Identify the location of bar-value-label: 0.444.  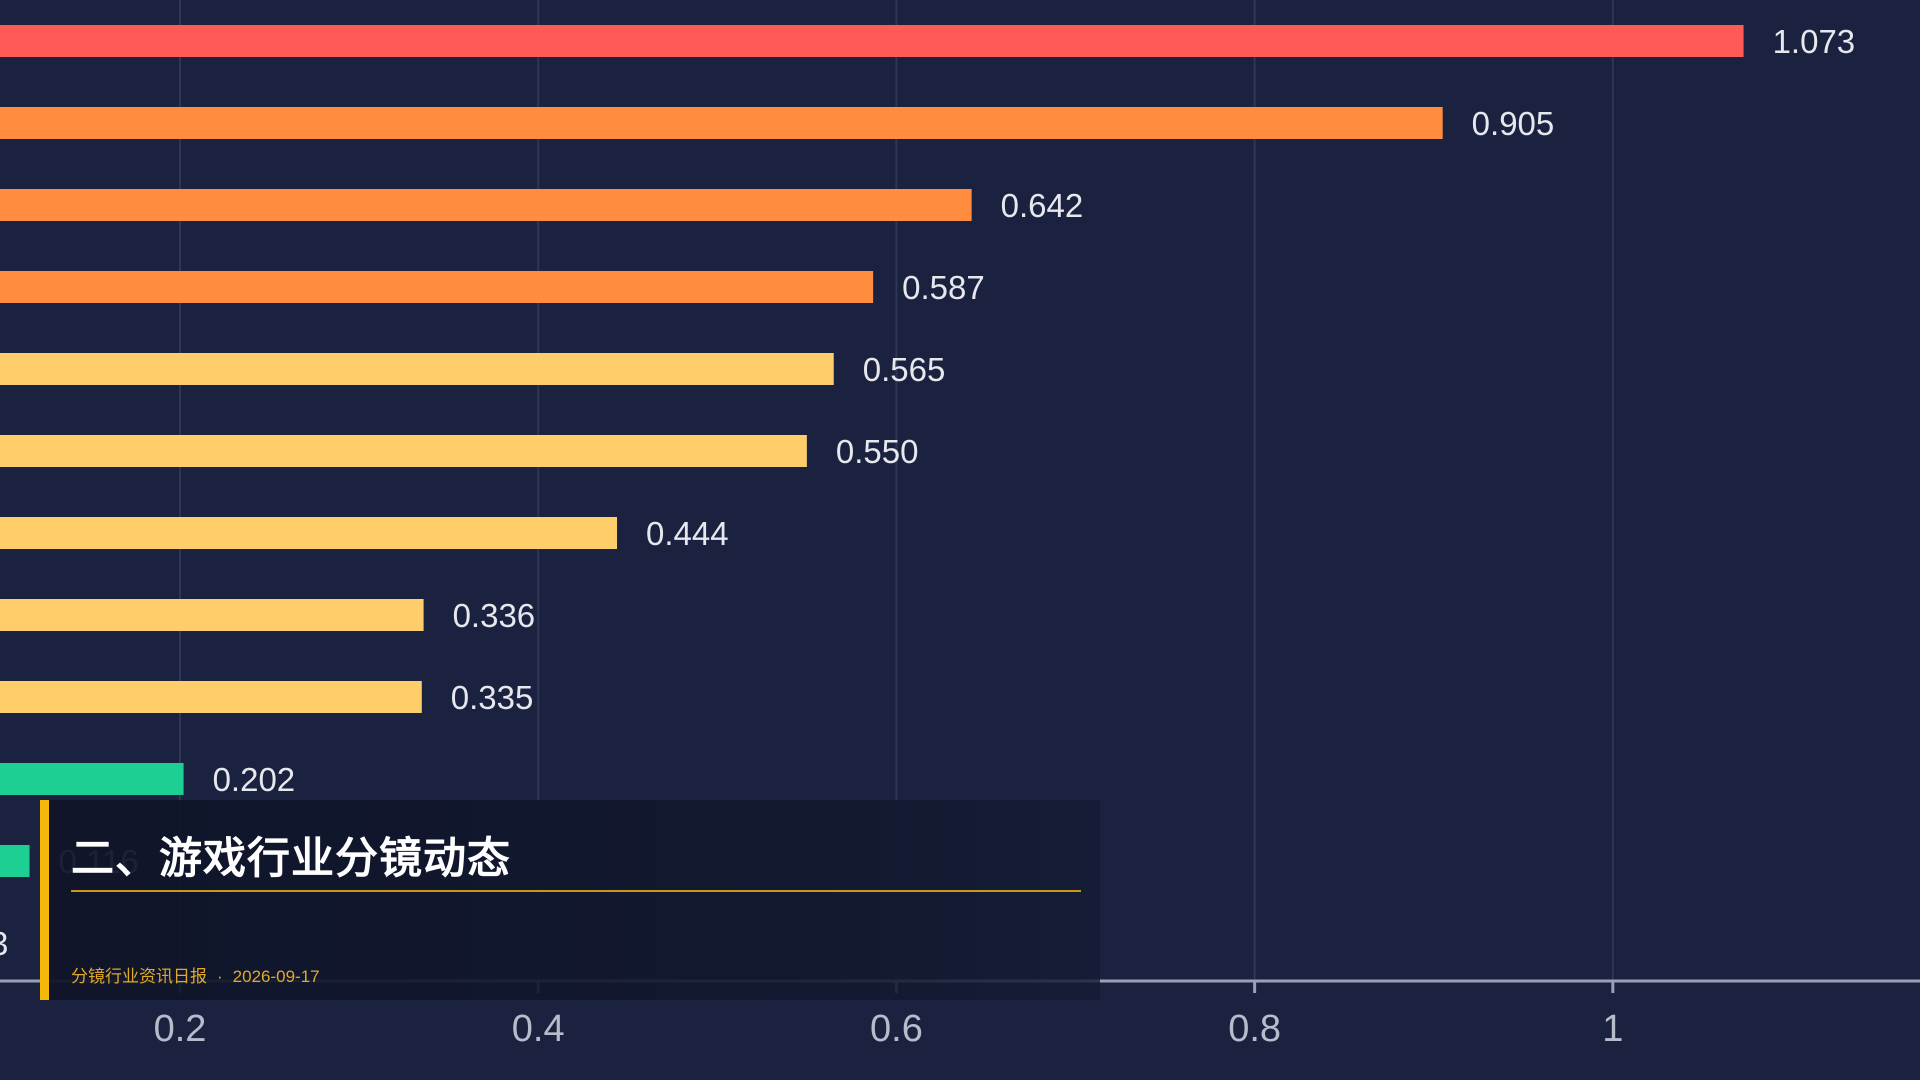
(687, 533).